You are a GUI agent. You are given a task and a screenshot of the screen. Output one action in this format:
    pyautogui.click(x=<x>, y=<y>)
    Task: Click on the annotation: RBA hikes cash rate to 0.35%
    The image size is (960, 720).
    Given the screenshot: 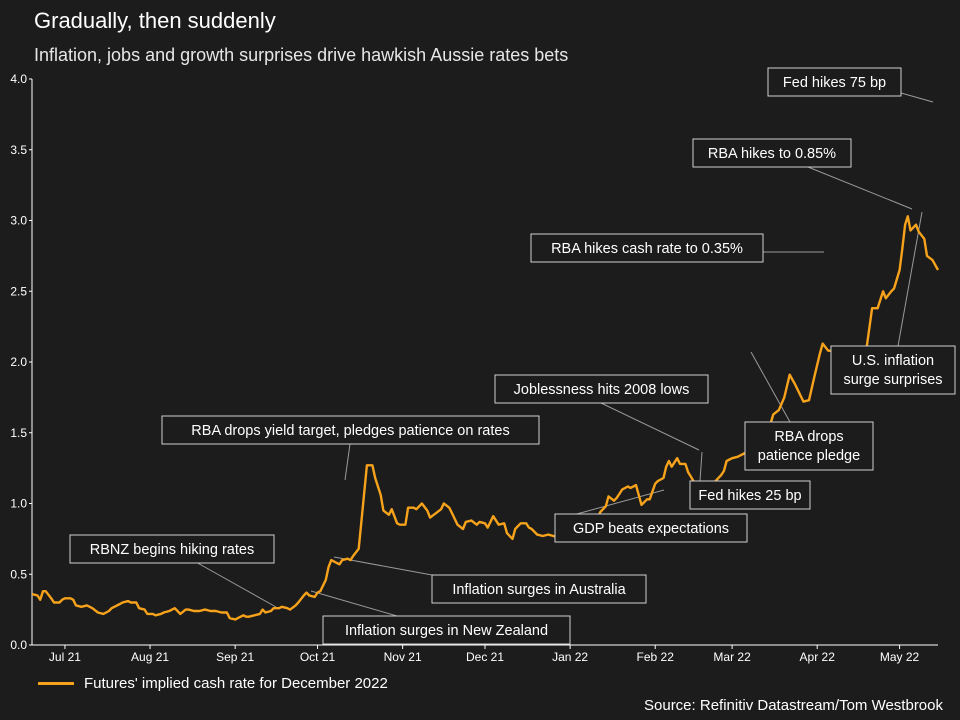 What is the action you would take?
    pyautogui.click(x=647, y=248)
    